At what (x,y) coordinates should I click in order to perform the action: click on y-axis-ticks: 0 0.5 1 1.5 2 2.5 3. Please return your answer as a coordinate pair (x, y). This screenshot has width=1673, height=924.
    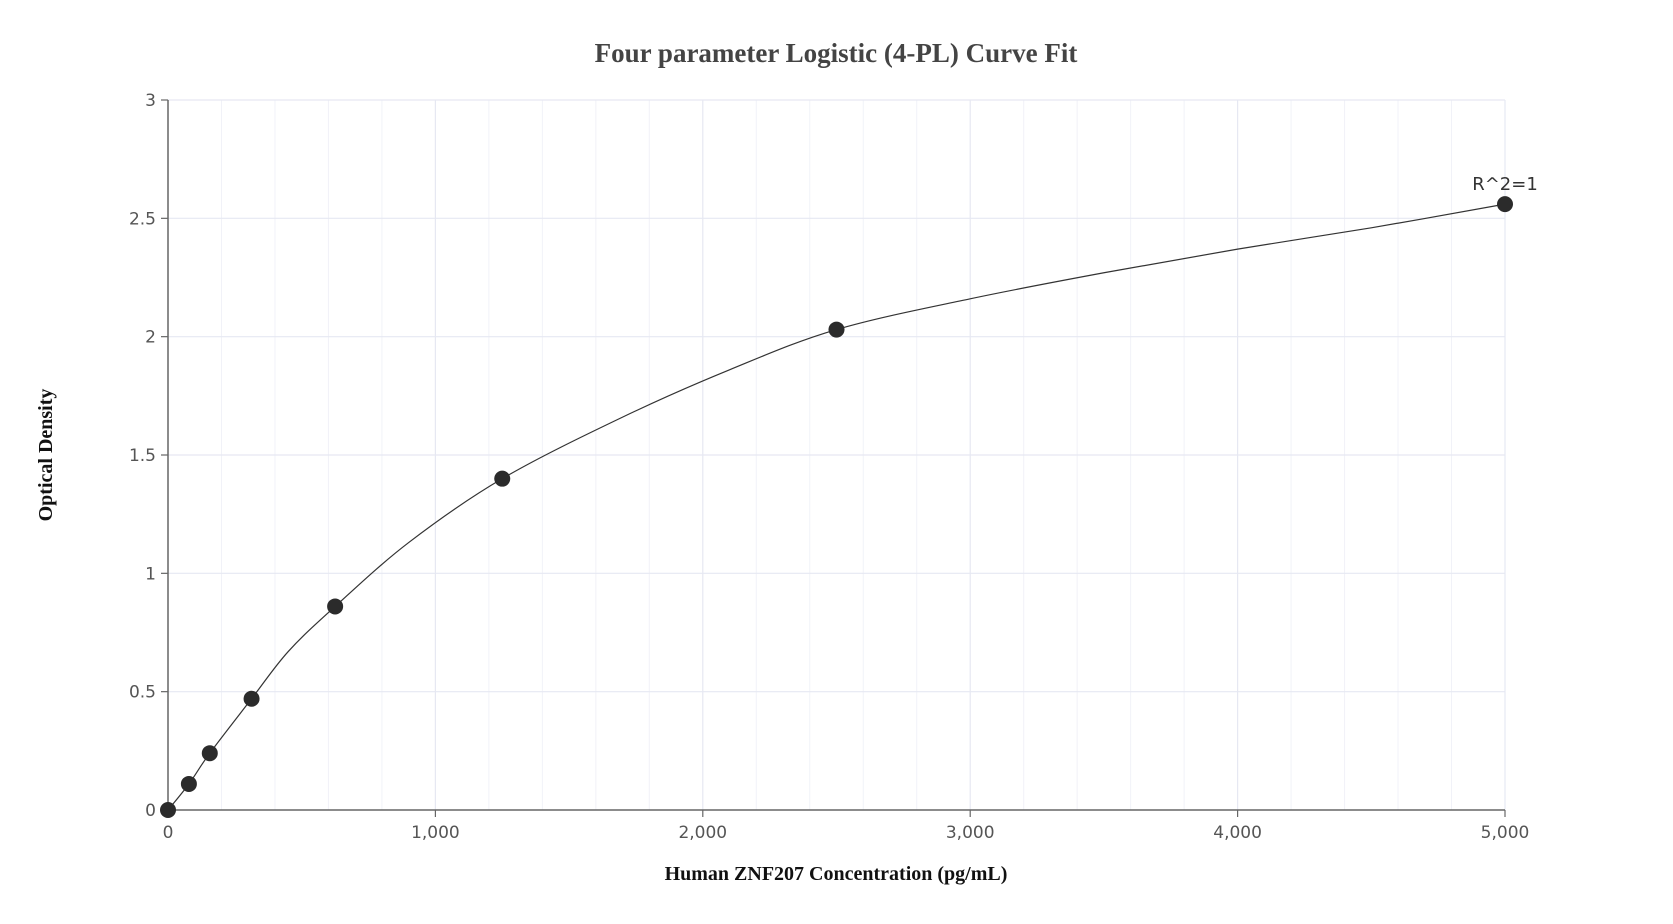
    Looking at the image, I should click on (148, 456).